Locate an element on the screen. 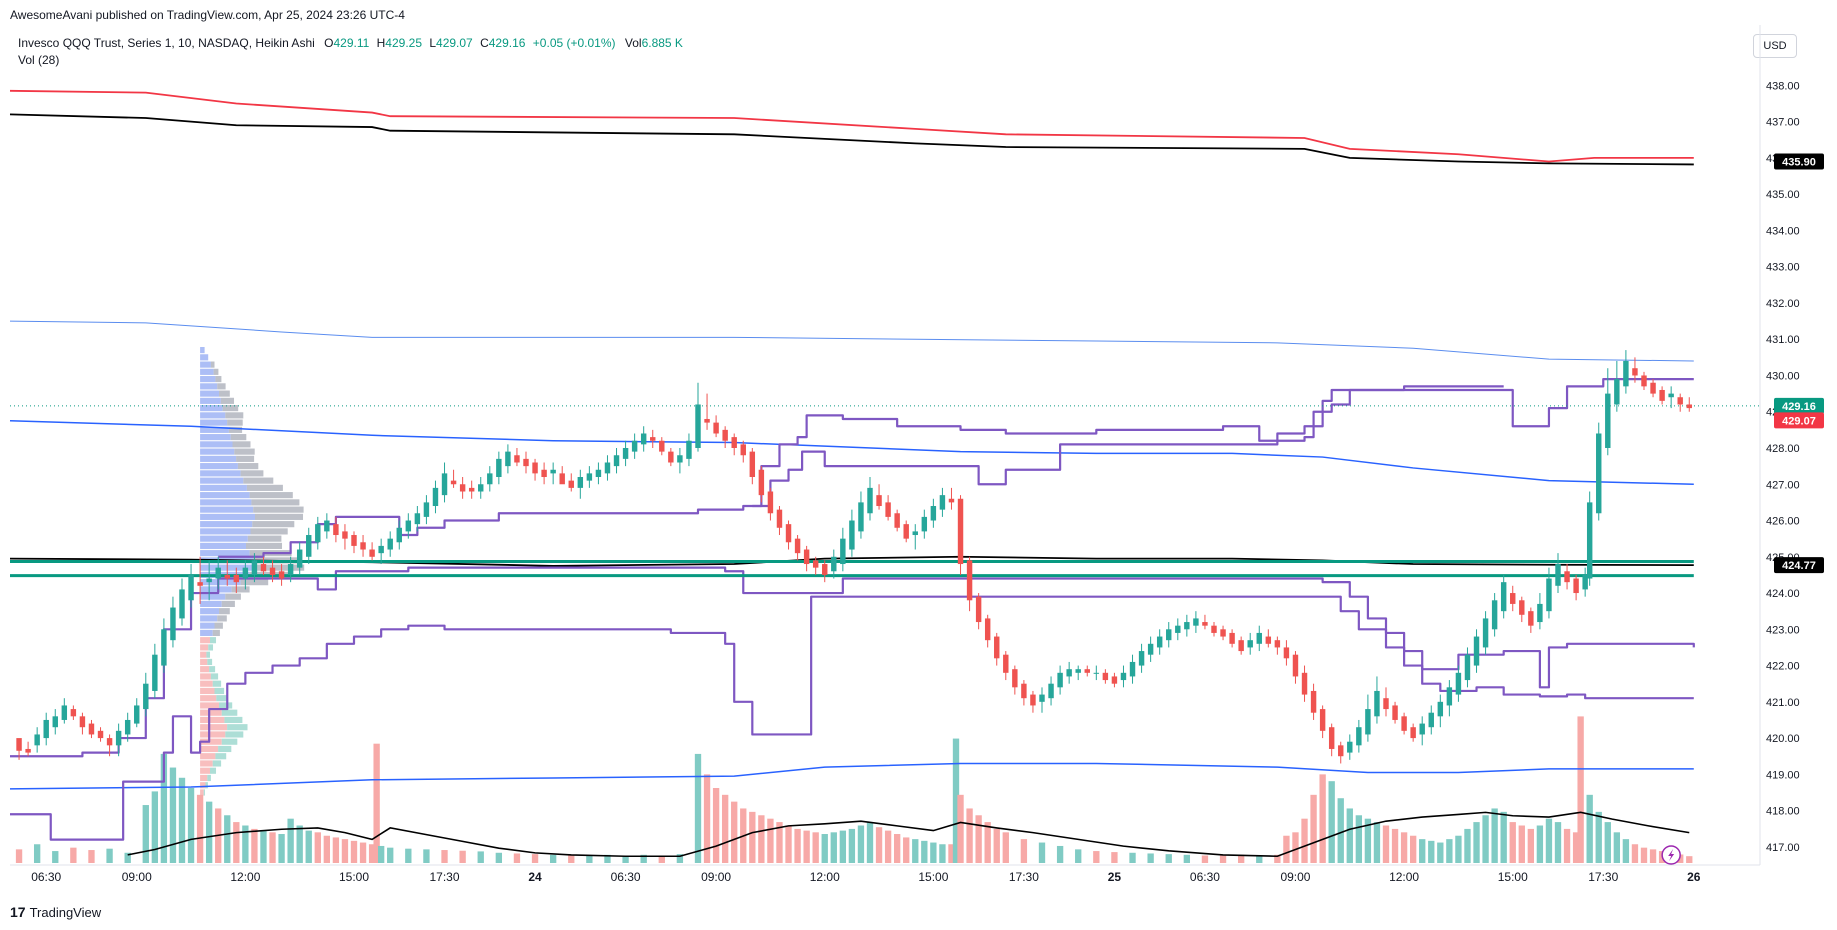 The height and width of the screenshot is (930, 1837). time-tick-label: 26 is located at coordinates (1694, 877).